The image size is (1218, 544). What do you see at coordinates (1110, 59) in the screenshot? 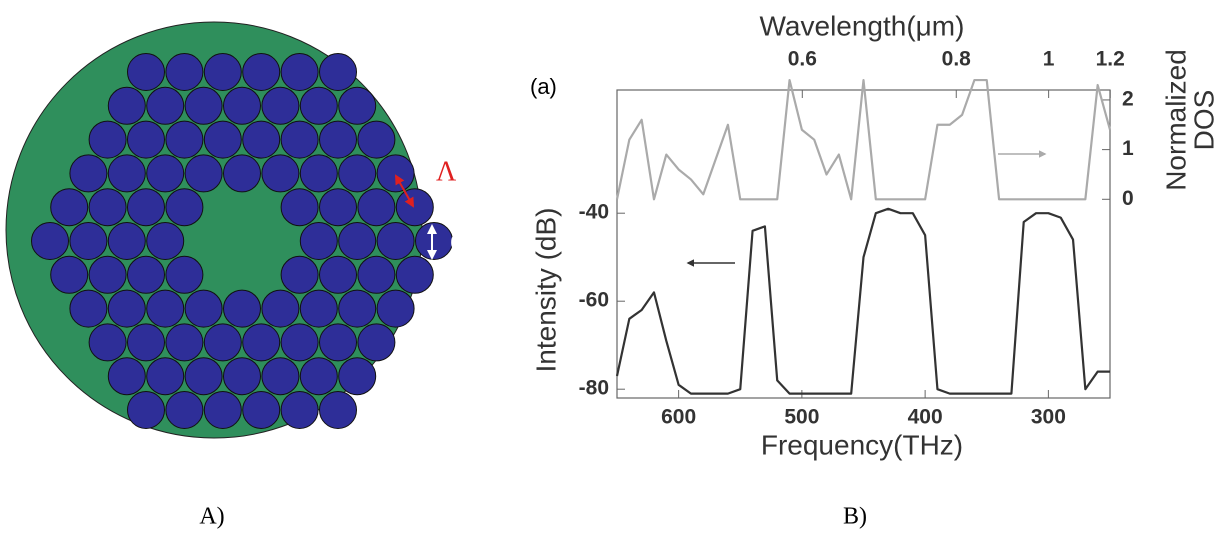
I see `x2-tick-label: 1.2` at bounding box center [1110, 59].